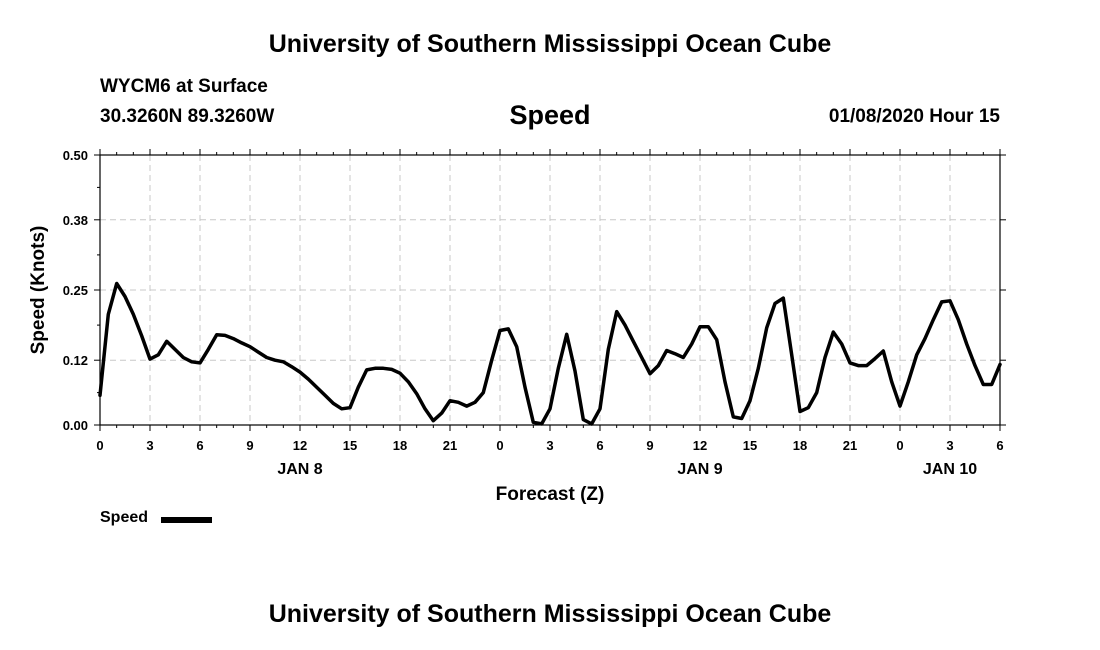  I want to click on legend-label: Speed, so click(124, 517).